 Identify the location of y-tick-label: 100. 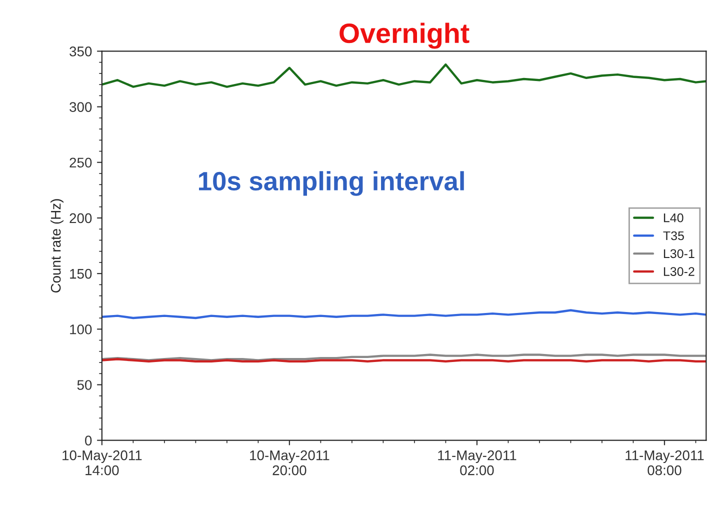
(81, 329).